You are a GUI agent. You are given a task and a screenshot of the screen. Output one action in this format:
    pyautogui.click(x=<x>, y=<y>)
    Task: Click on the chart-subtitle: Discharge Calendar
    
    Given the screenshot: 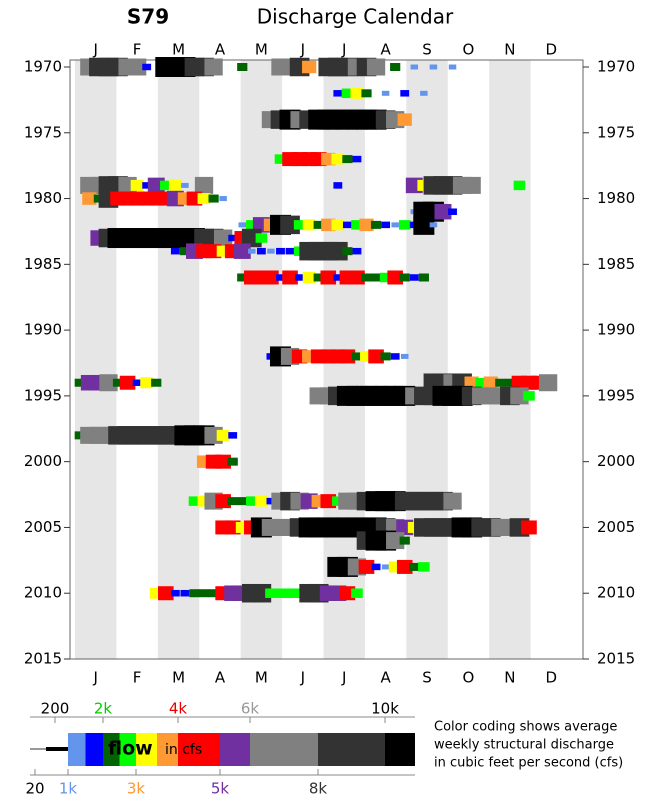 What is the action you would take?
    pyautogui.click(x=355, y=17)
    